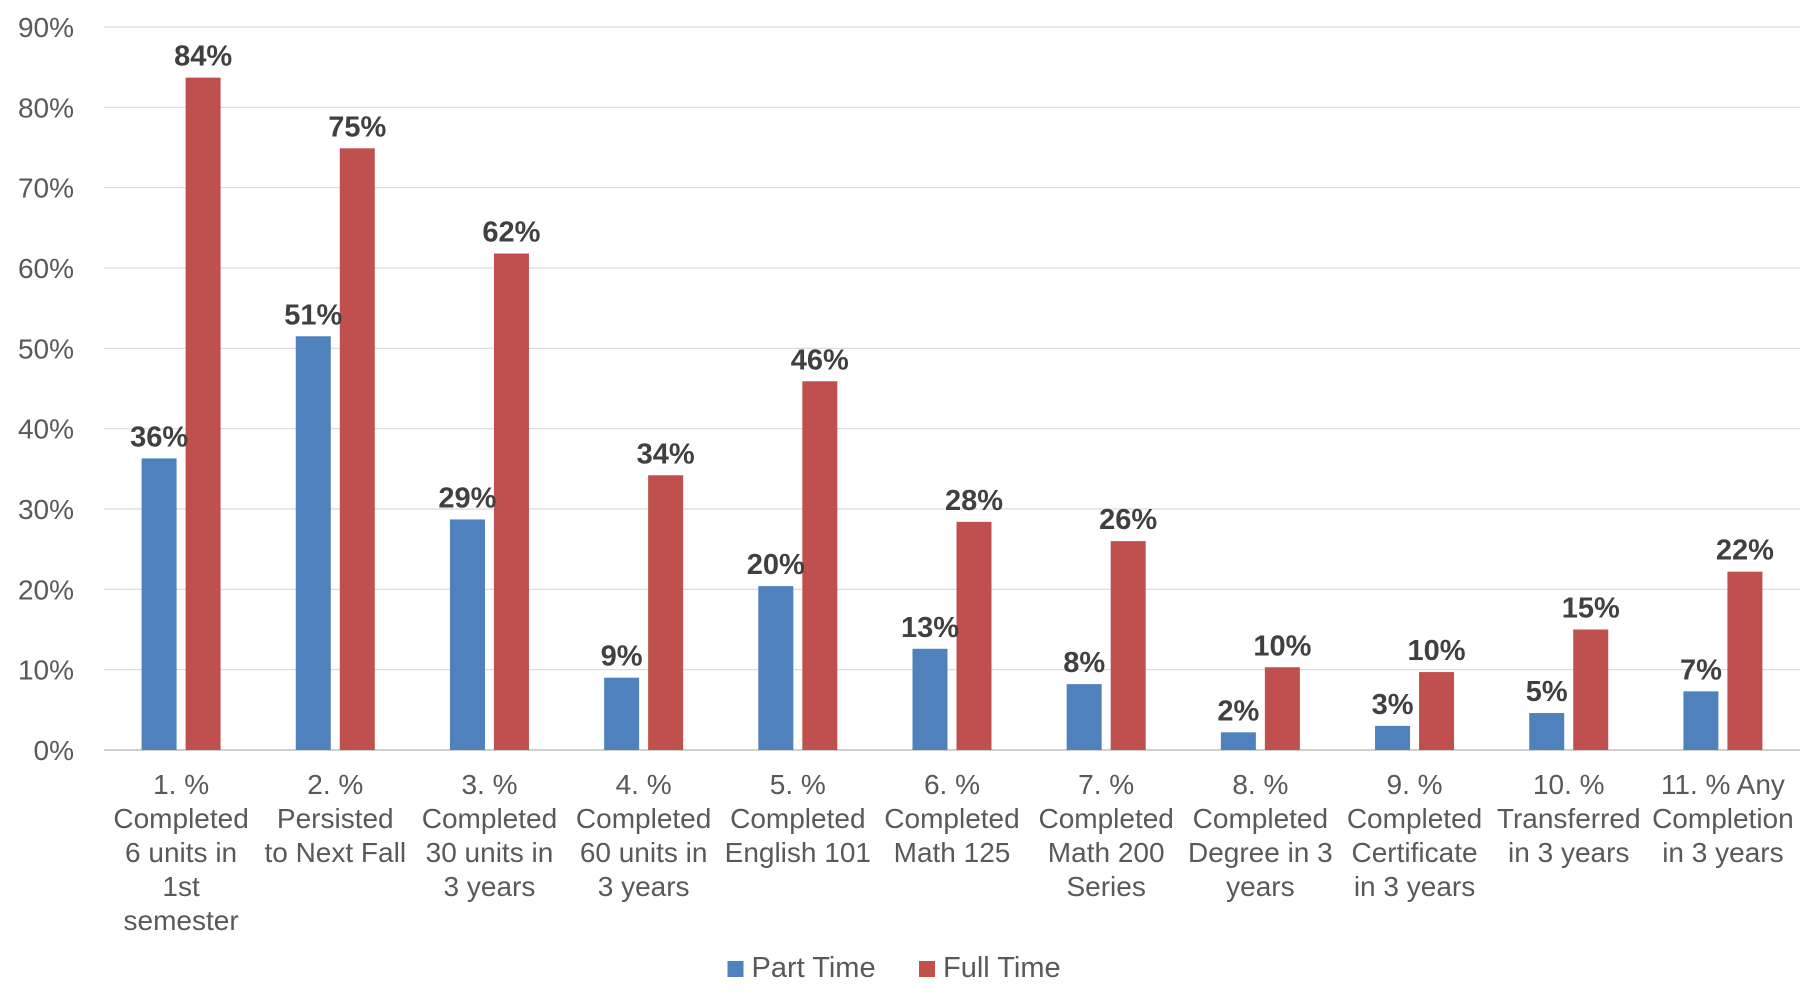 The image size is (1810, 996). Describe the element at coordinates (46, 589) in the screenshot. I see `y-tick-label: 20%` at that location.